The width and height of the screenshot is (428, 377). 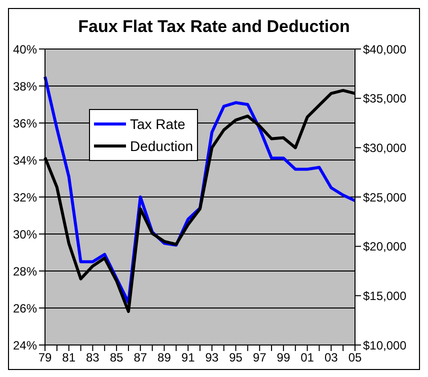 I want to click on y-tick-label: 36%, so click(x=25, y=123).